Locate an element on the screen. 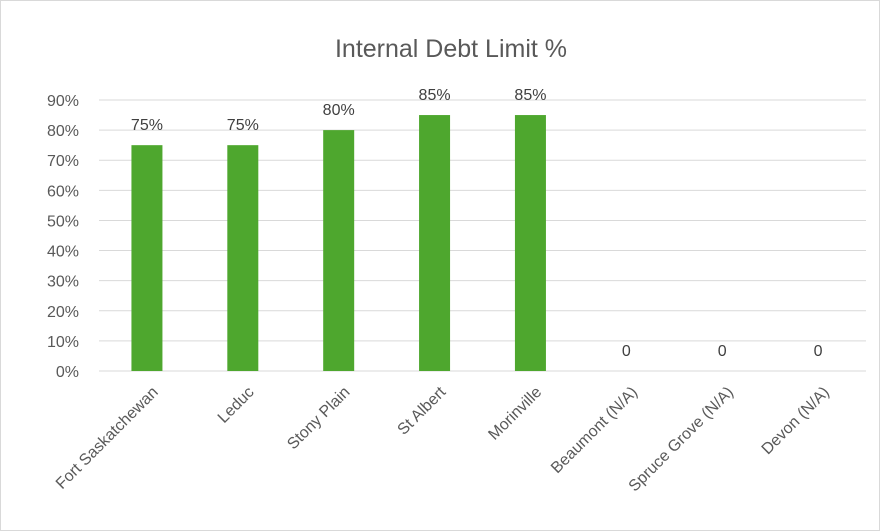 This screenshot has width=880, height=532. category-label: St Albert is located at coordinates (422, 410).